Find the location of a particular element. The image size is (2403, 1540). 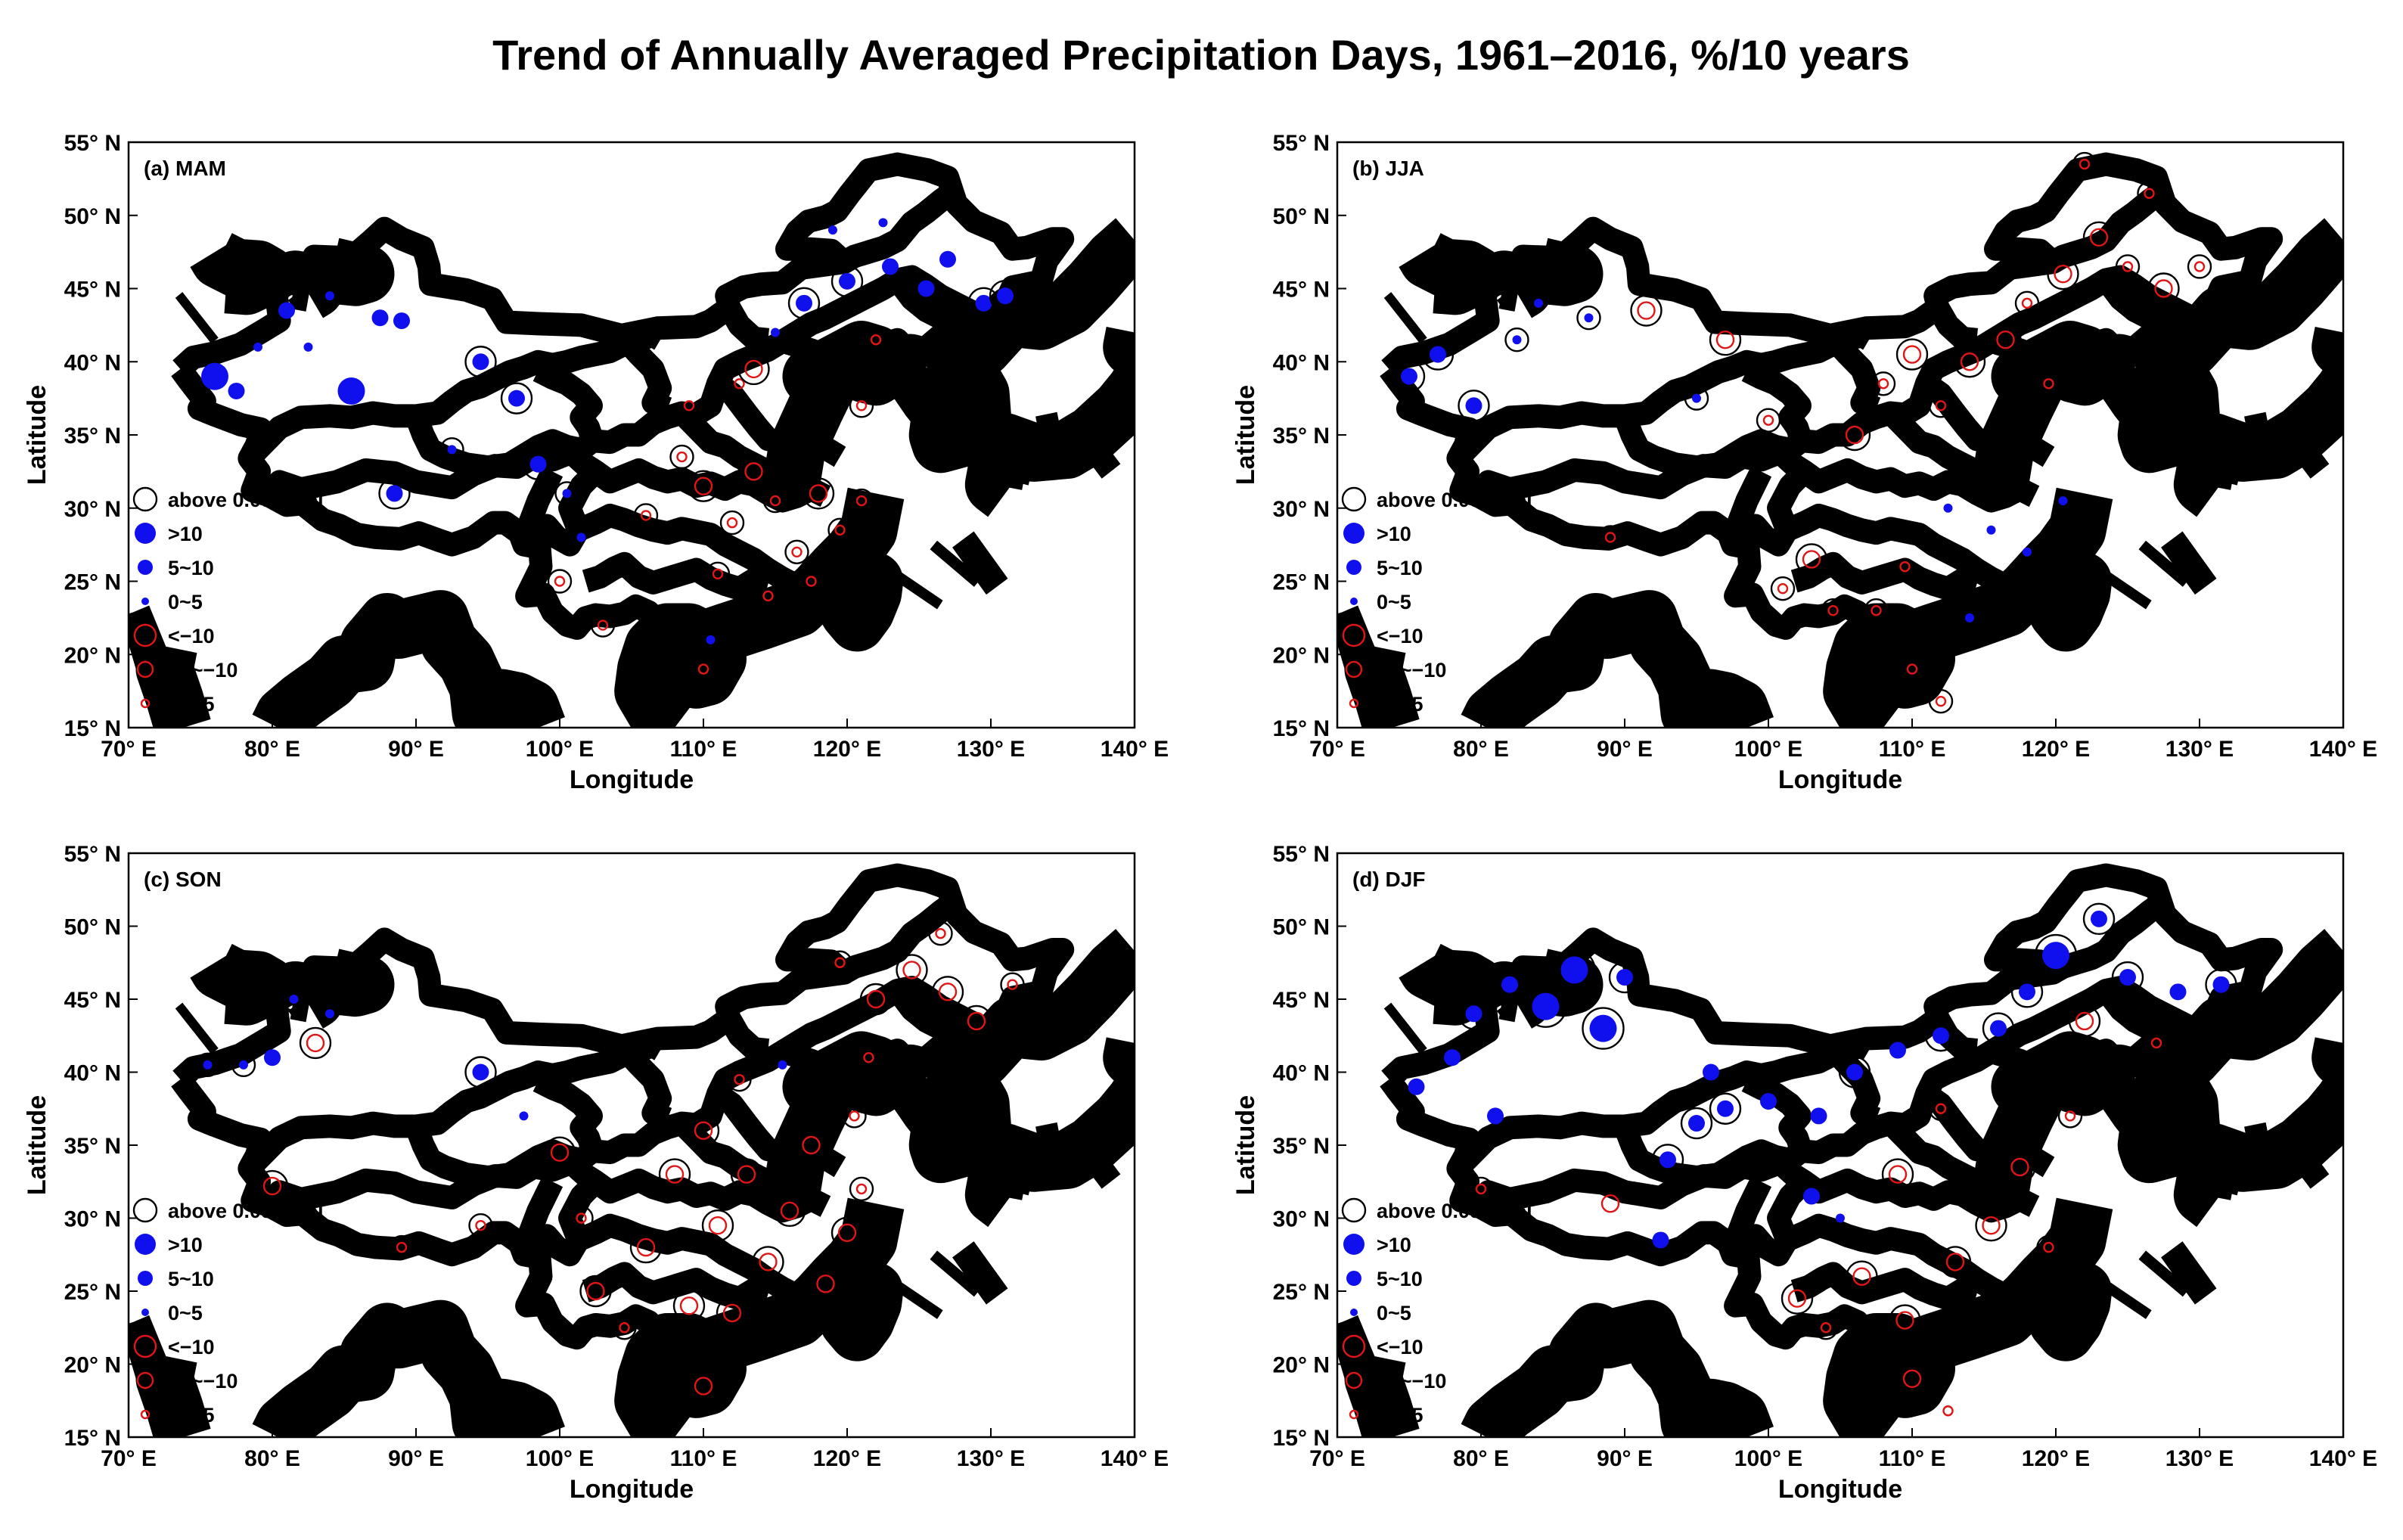

legend-label: 0~5 is located at coordinates (185, 1313).